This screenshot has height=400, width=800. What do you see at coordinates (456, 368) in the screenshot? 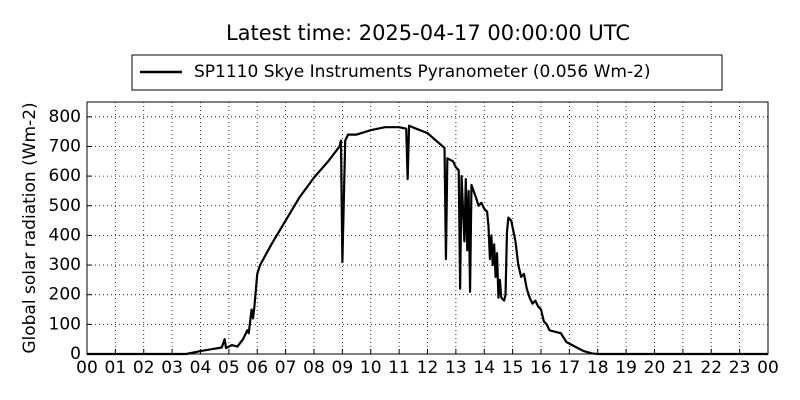
I see `x-tick-label: 13` at bounding box center [456, 368].